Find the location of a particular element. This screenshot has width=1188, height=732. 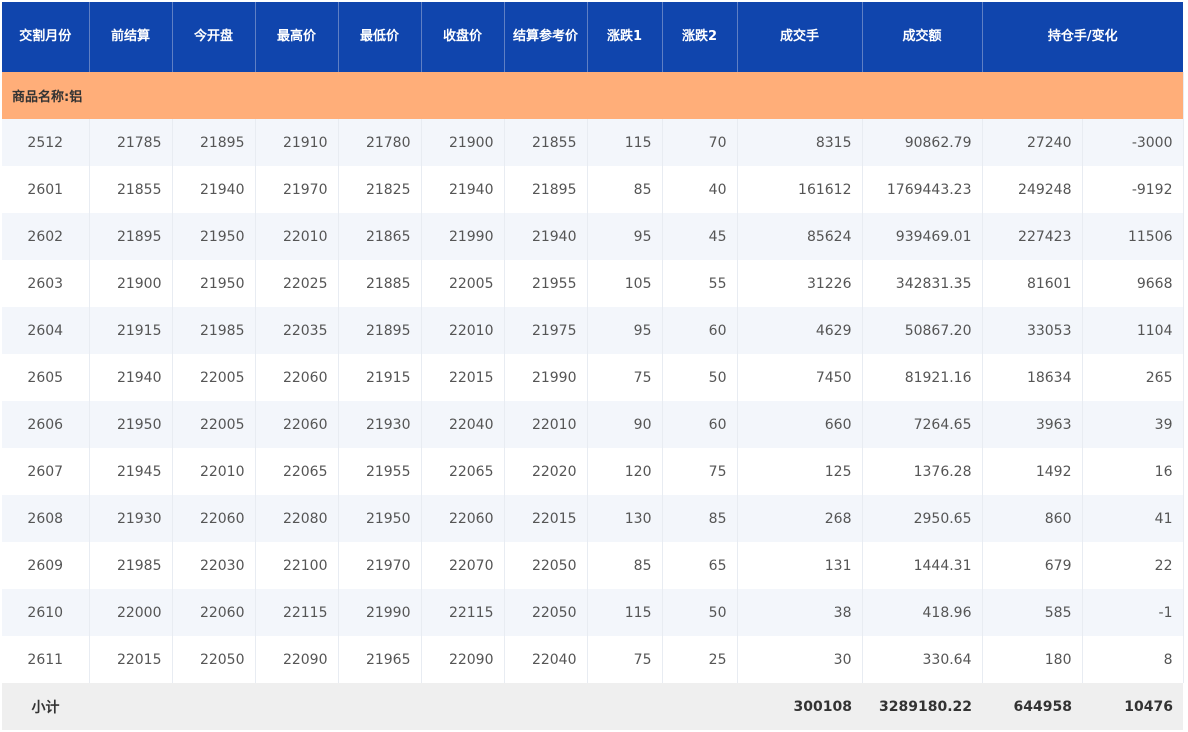

table-cell: 1769443.23 is located at coordinates (922, 189).